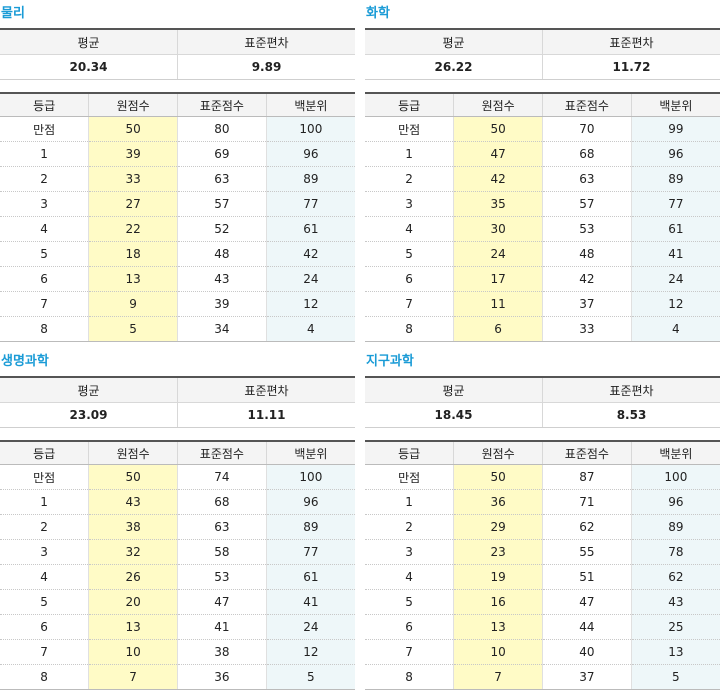 The image size is (720, 690). What do you see at coordinates (587, 577) in the screenshot?
I see `standard-score-cell: 51` at bounding box center [587, 577].